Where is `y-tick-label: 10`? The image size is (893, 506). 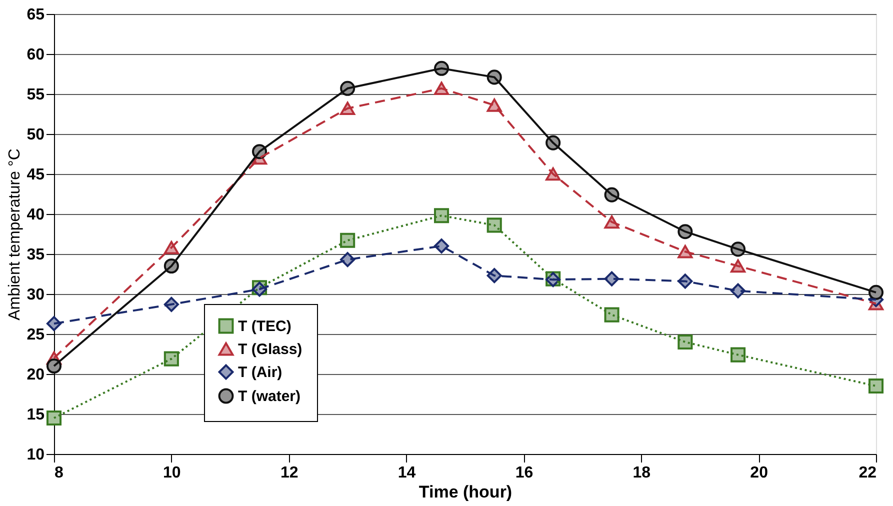 y-tick-label: 10 is located at coordinates (35, 455).